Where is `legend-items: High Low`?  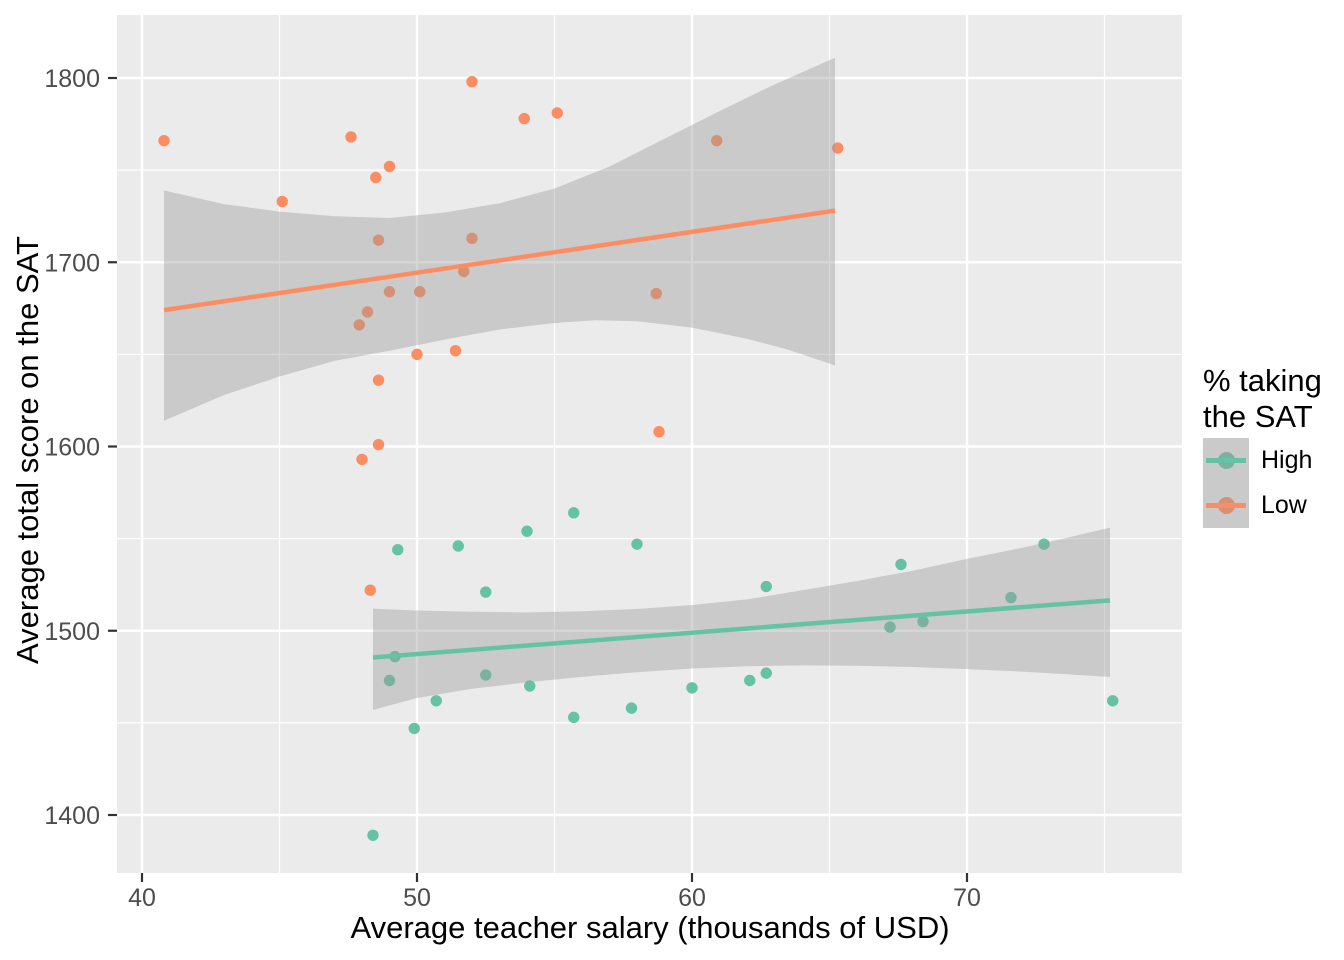
legend-items: High Low is located at coordinates (1262, 483).